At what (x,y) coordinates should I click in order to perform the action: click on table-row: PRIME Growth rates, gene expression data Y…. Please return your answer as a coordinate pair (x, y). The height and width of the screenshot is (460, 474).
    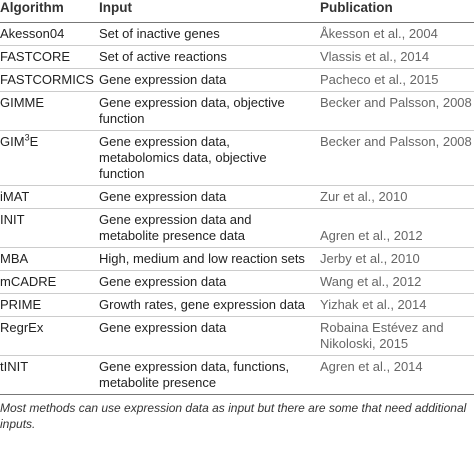
    Looking at the image, I should click on (237, 305).